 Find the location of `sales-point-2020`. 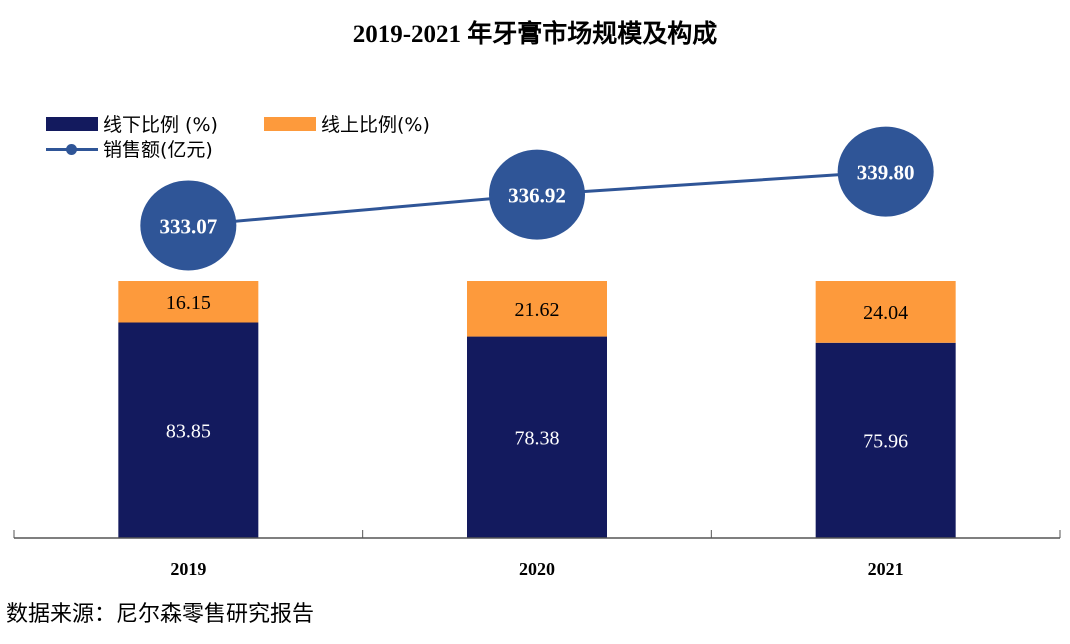

sales-point-2020 is located at coordinates (537, 194).